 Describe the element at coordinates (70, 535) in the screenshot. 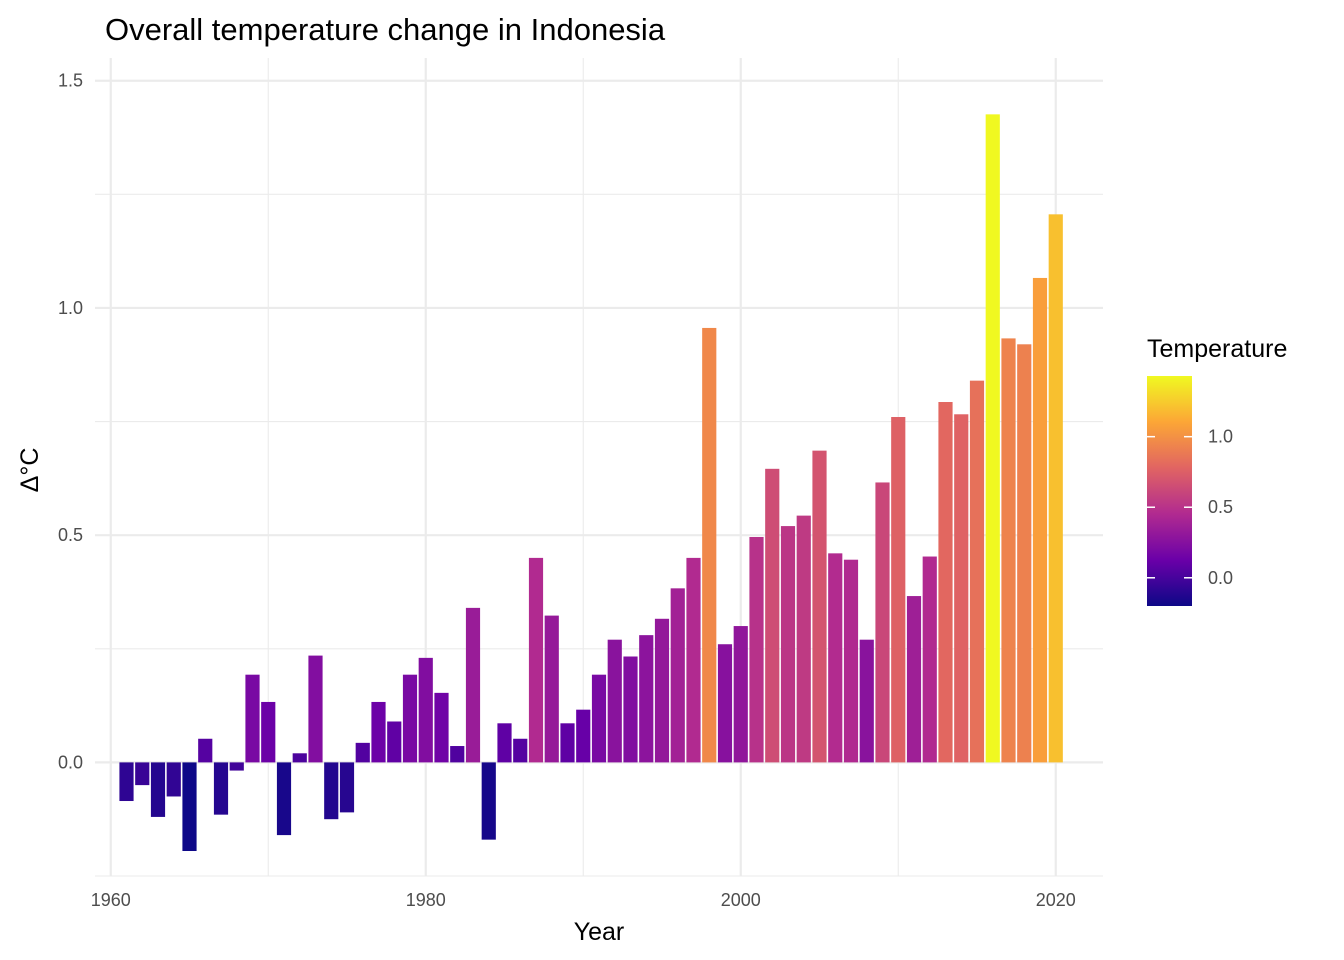

I see `y-tick-label: 0.5` at that location.